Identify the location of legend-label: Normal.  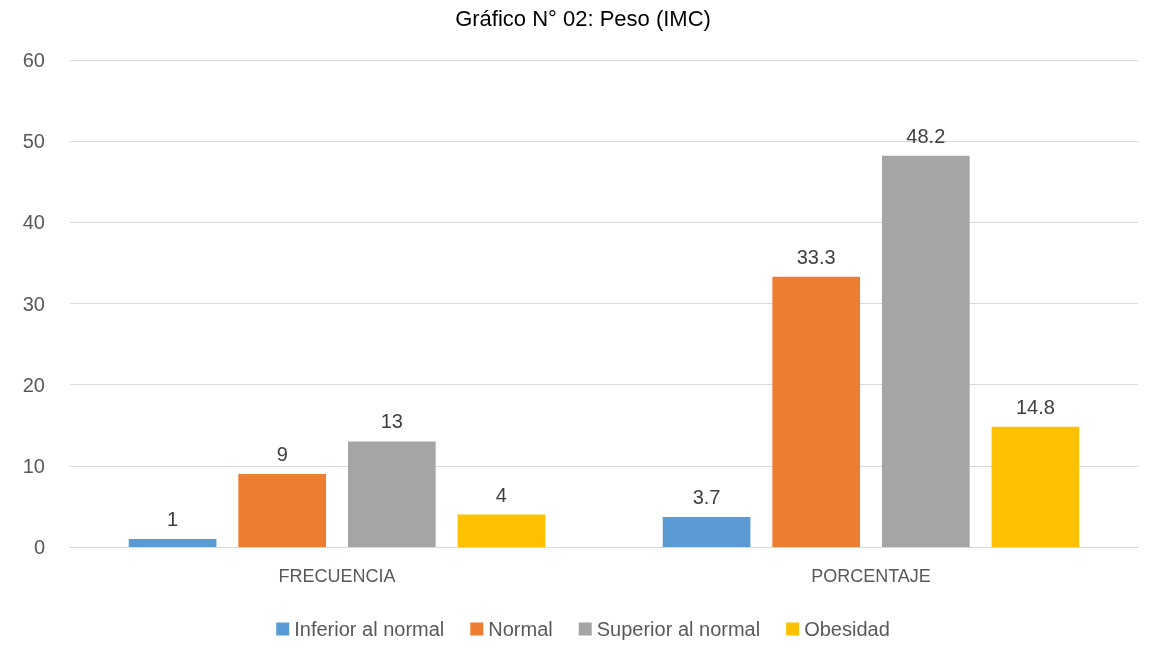
(520, 629).